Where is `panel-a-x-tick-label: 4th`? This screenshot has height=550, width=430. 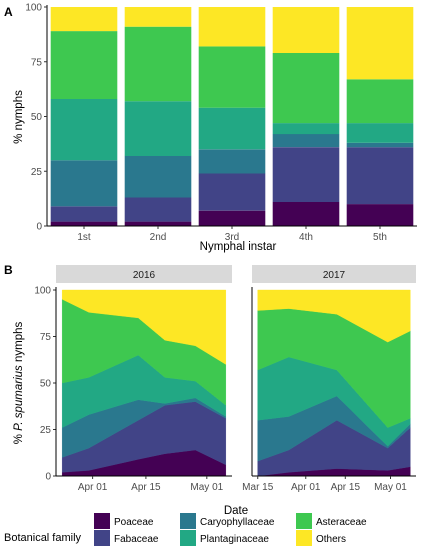 panel-a-x-tick-label: 4th is located at coordinates (306, 237).